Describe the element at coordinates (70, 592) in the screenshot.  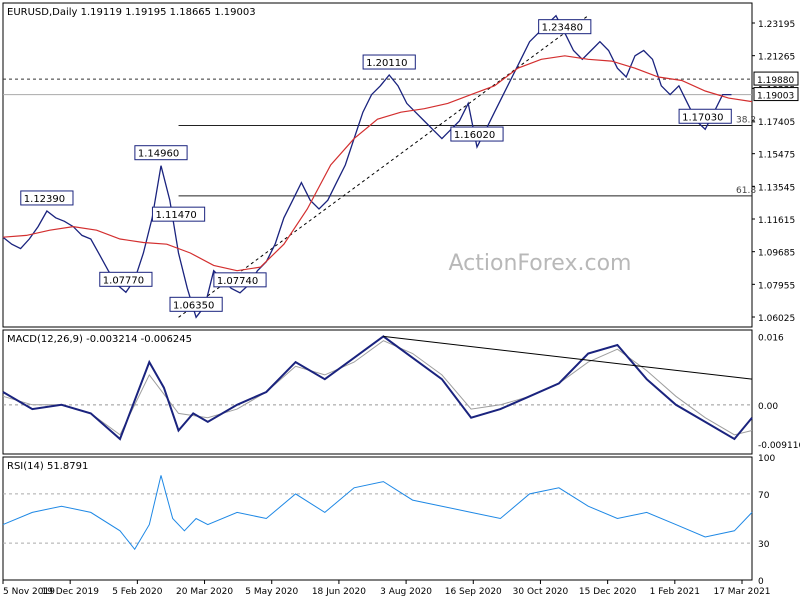
I see `x-axis-tick-1: 19 Dec 2019` at that location.